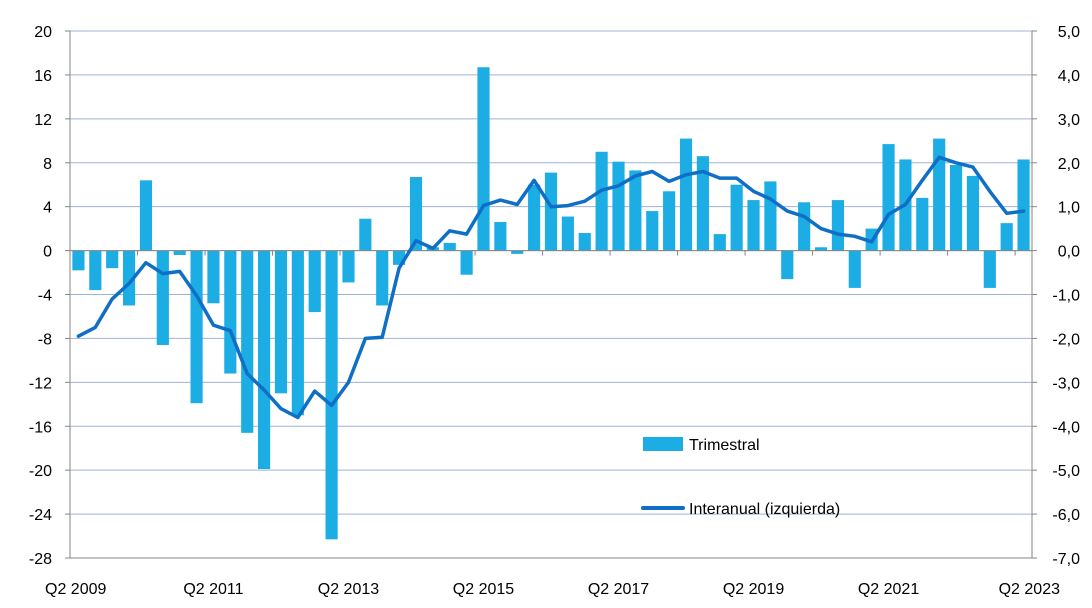 The image size is (1092, 608). I want to click on legend-label-interanual: Interanual (izquierda), so click(764, 509).